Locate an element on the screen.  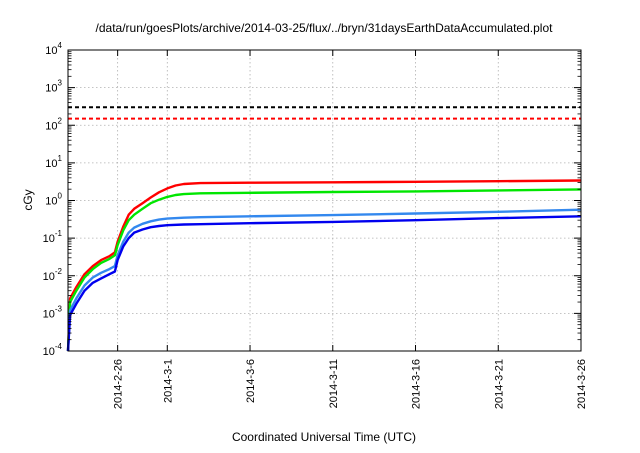
x-tick-label: 2014-3-11 is located at coordinates (334, 383).